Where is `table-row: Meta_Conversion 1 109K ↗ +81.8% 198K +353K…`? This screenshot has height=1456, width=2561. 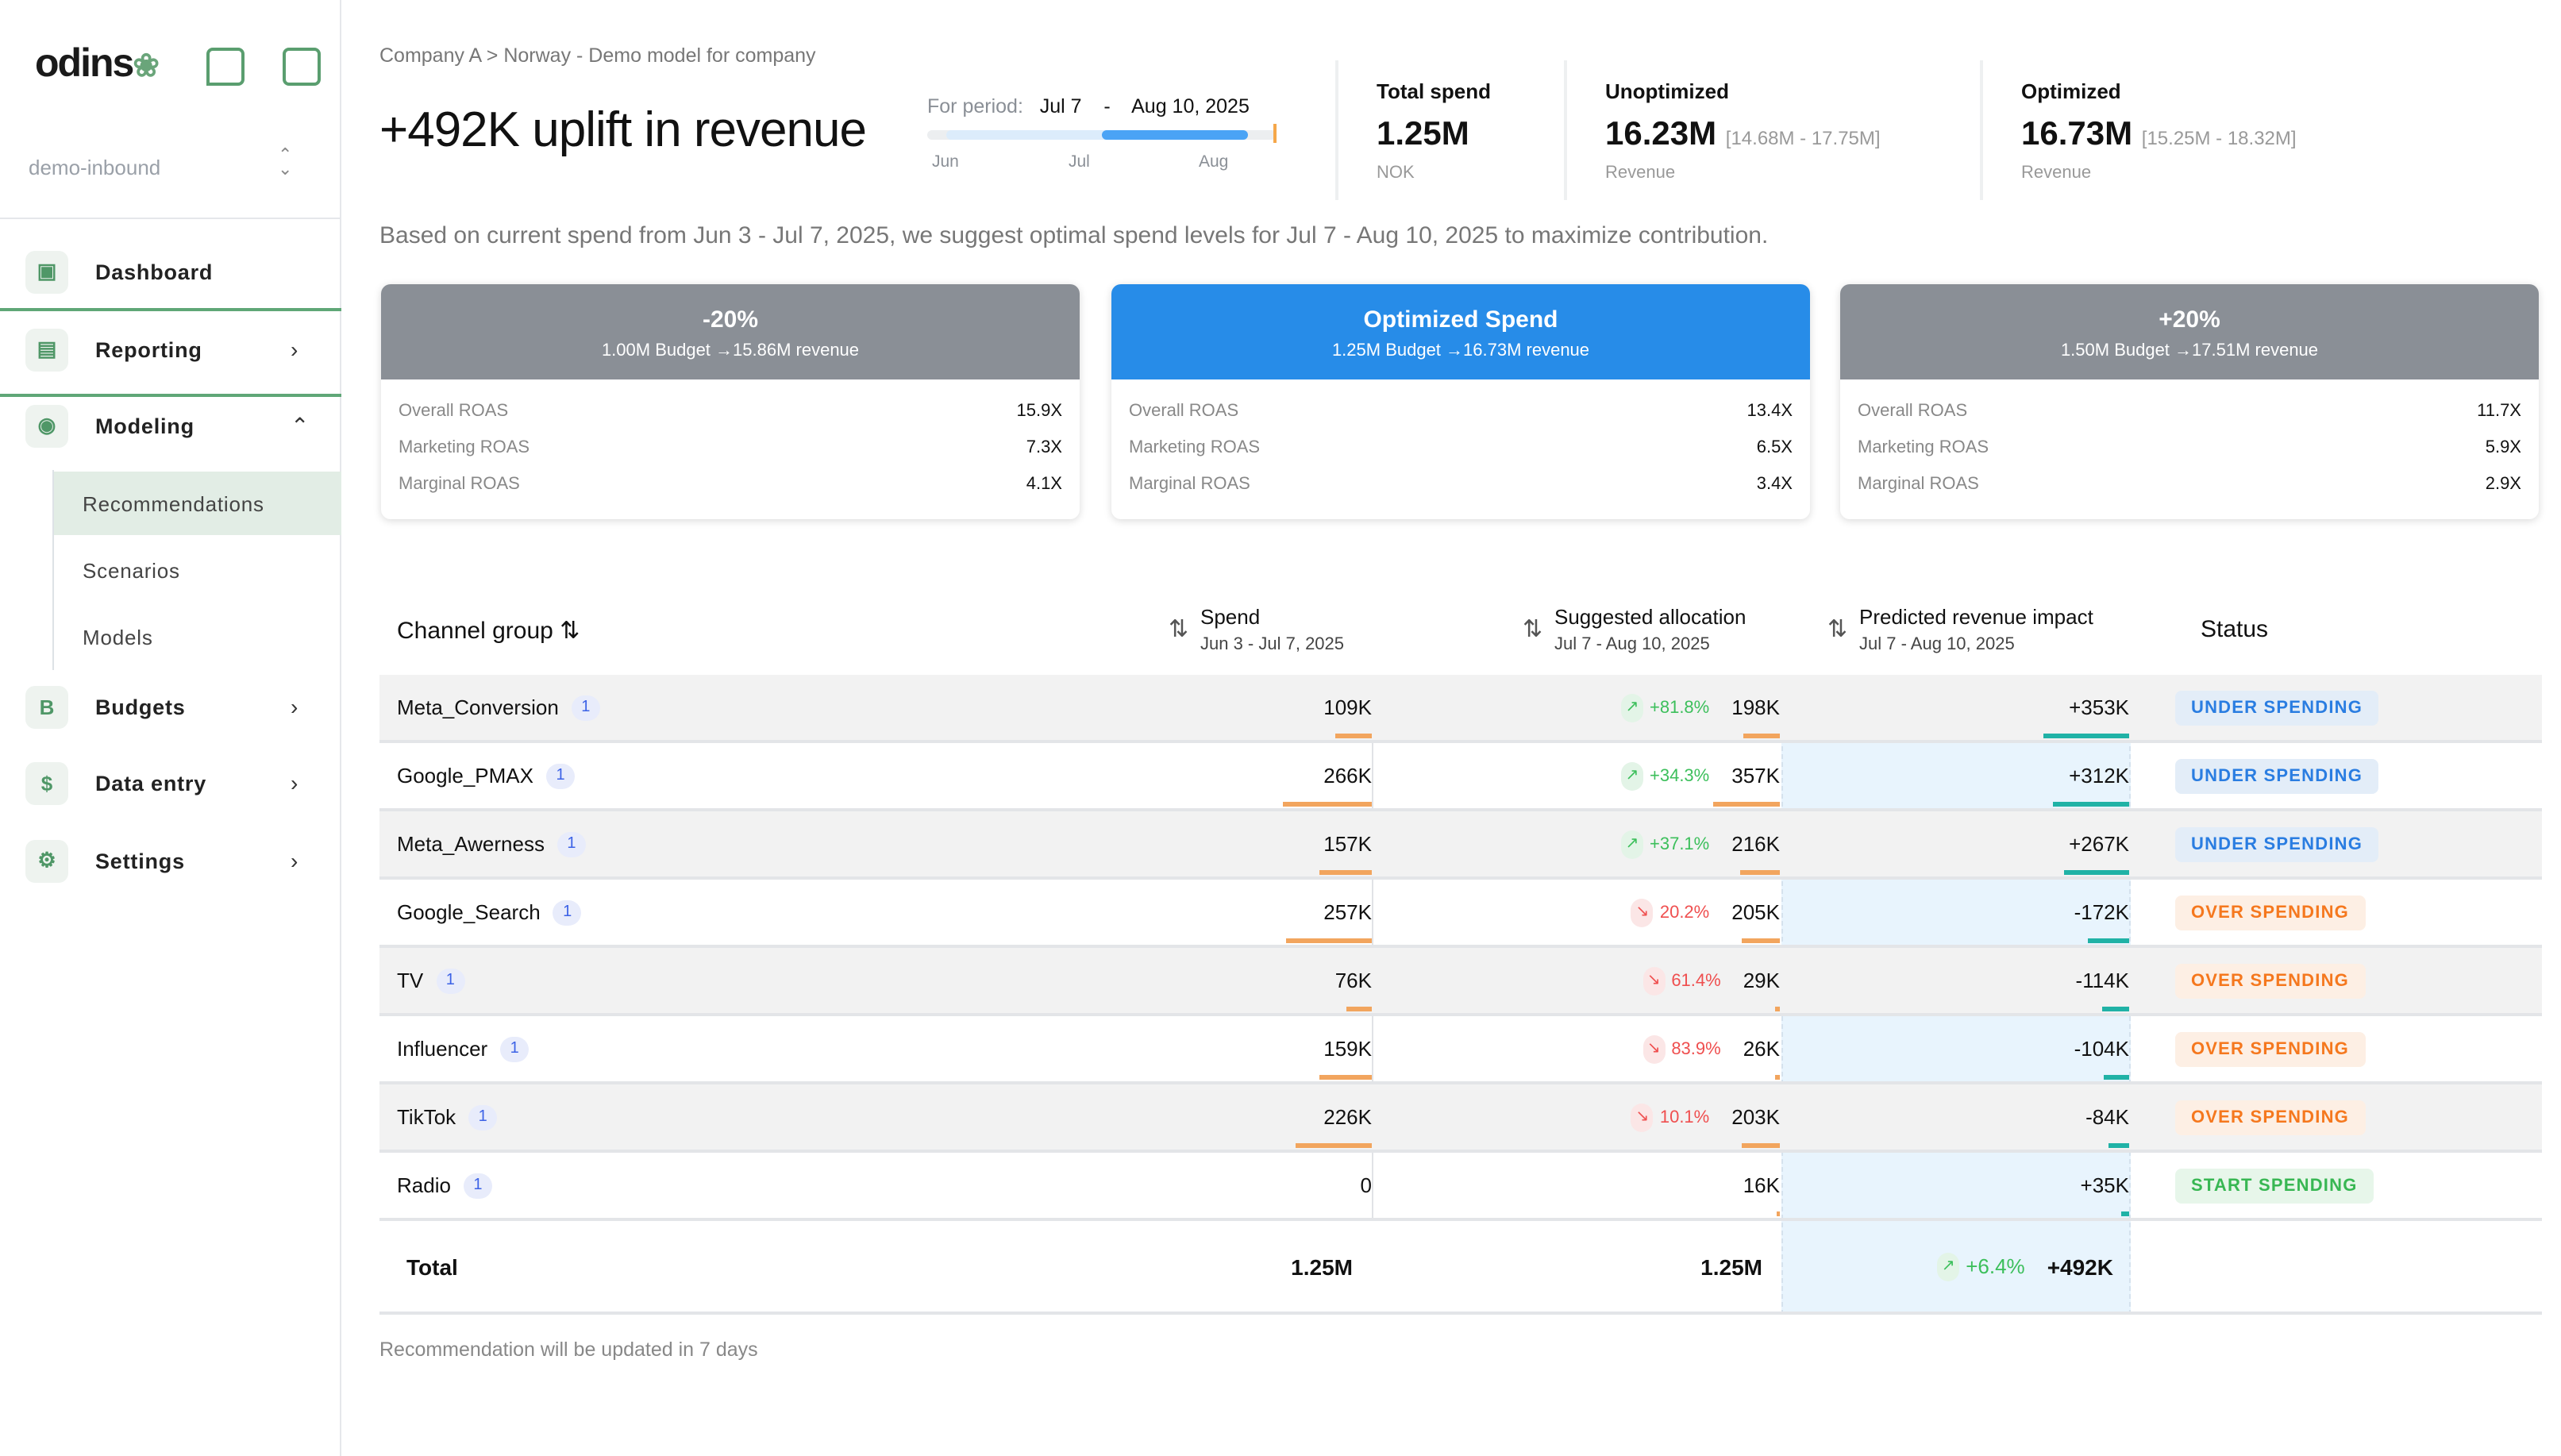 table-row: Meta_Conversion 1 109K ↗ +81.8% 198K +353K… is located at coordinates (1461, 709).